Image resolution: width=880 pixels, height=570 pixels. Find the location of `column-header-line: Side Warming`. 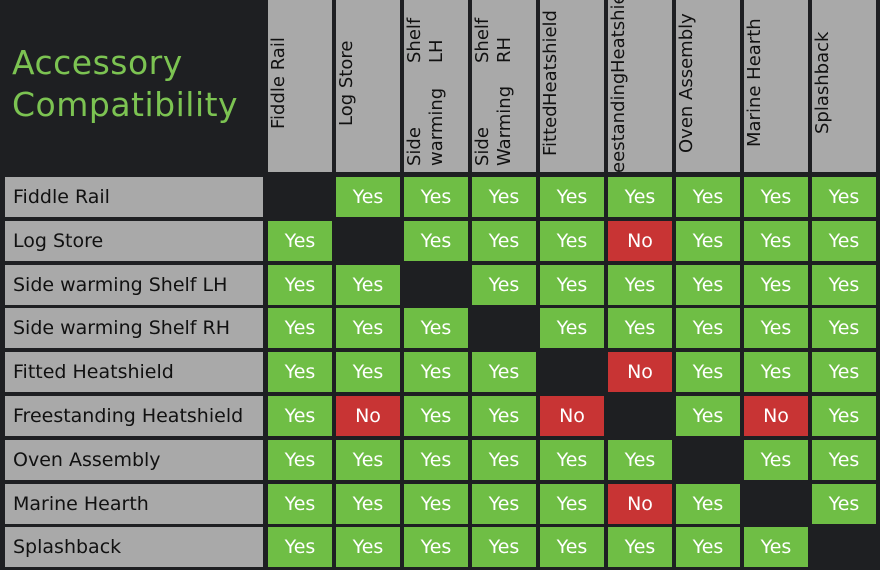

column-header-line: Side Warming is located at coordinates (493, 125).